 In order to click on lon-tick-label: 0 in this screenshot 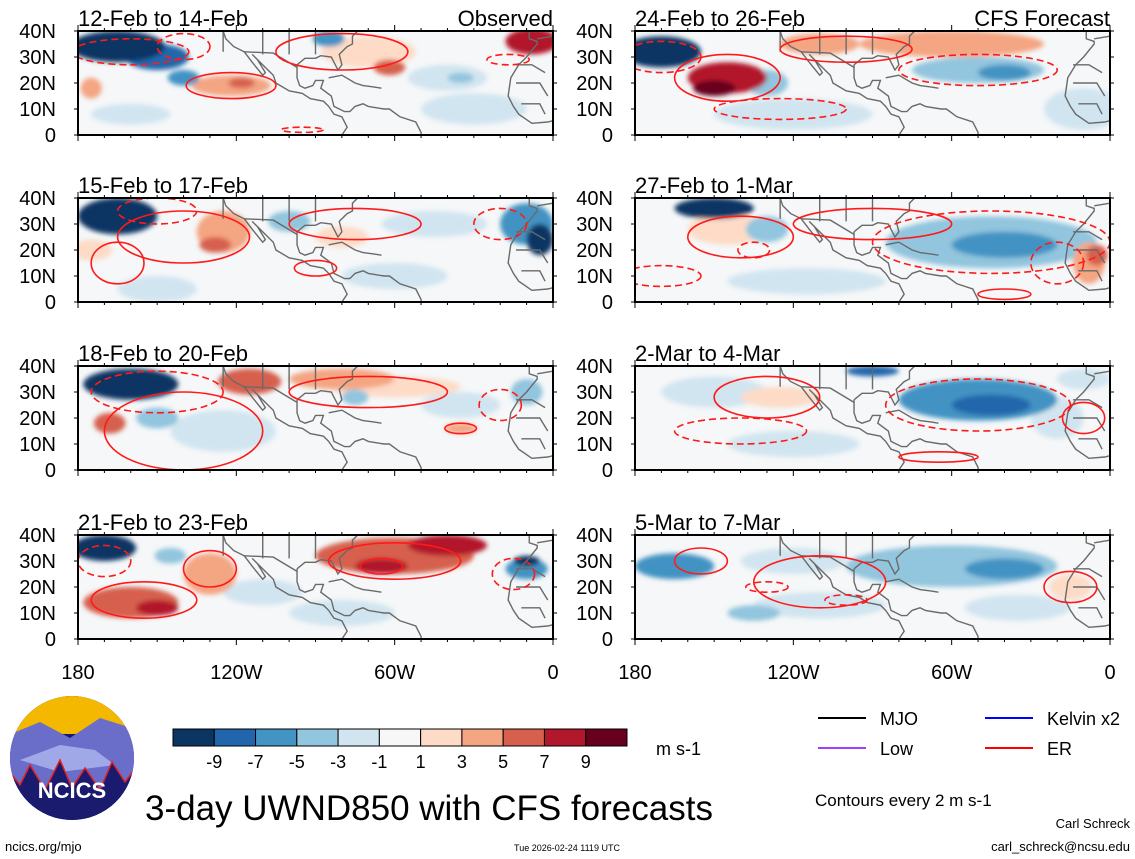, I will do `click(552, 673)`.